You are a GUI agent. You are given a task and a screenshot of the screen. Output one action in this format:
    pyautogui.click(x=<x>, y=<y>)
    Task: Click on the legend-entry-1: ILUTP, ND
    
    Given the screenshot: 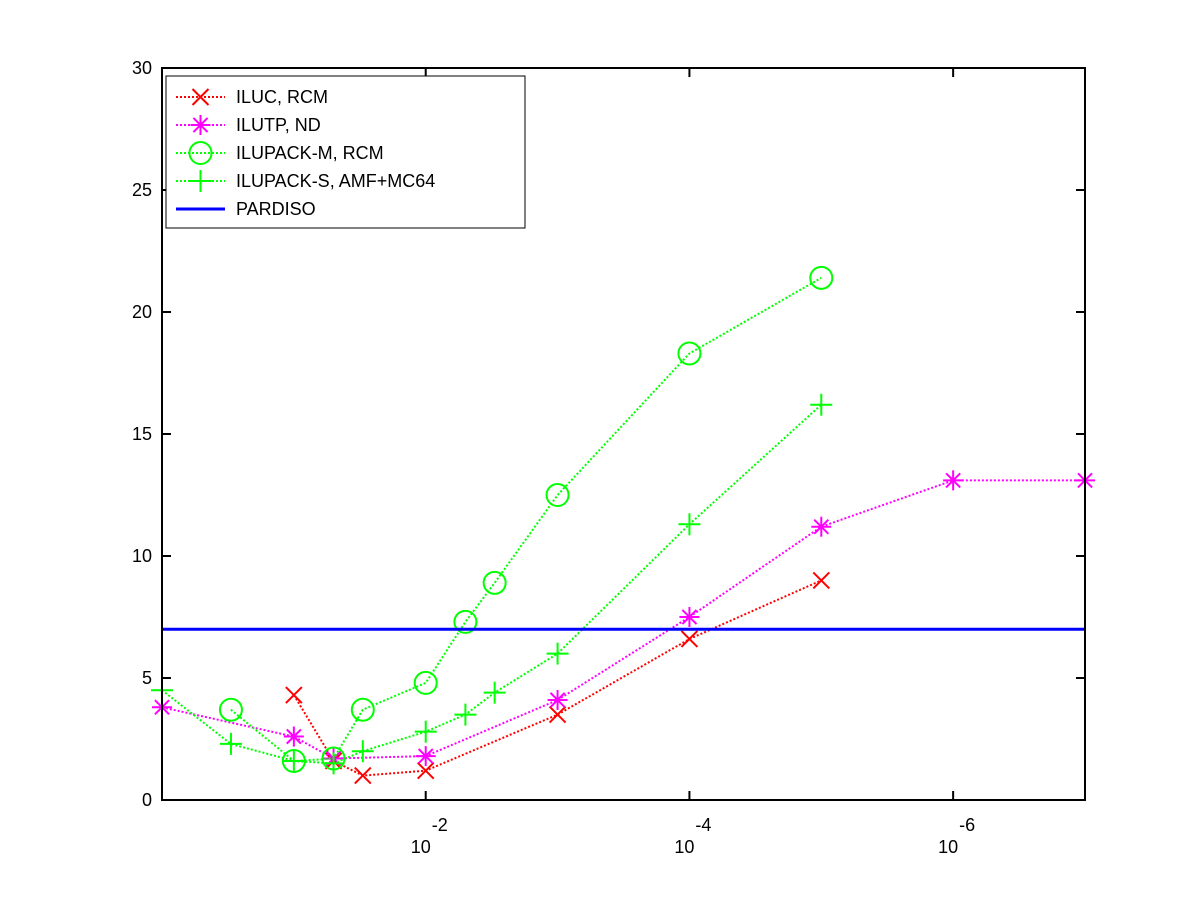 What is the action you would take?
    pyautogui.click(x=248, y=125)
    